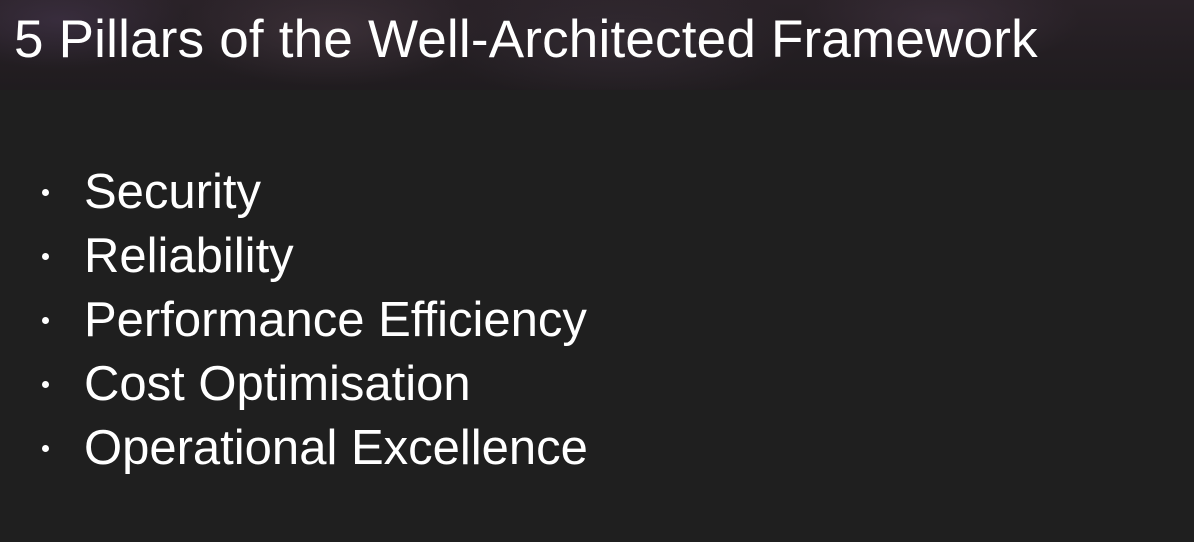 Image resolution: width=1194 pixels, height=542 pixels. Describe the element at coordinates (335, 320) in the screenshot. I see `list-item-label: Performance Efficiency` at that location.